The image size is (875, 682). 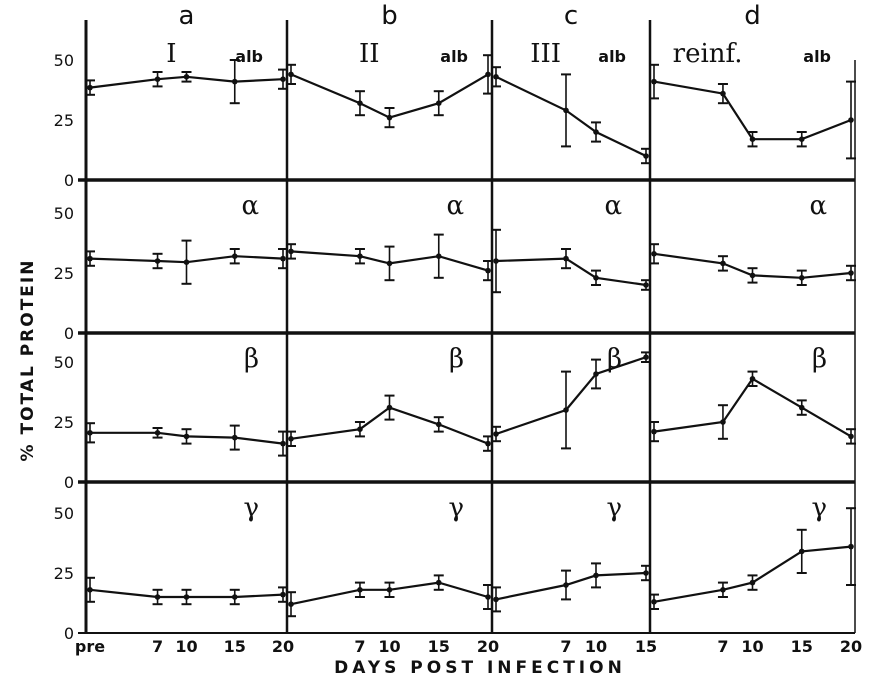 What do you see at coordinates (708, 54) in the screenshot?
I see `infection-label: reinf.` at bounding box center [708, 54].